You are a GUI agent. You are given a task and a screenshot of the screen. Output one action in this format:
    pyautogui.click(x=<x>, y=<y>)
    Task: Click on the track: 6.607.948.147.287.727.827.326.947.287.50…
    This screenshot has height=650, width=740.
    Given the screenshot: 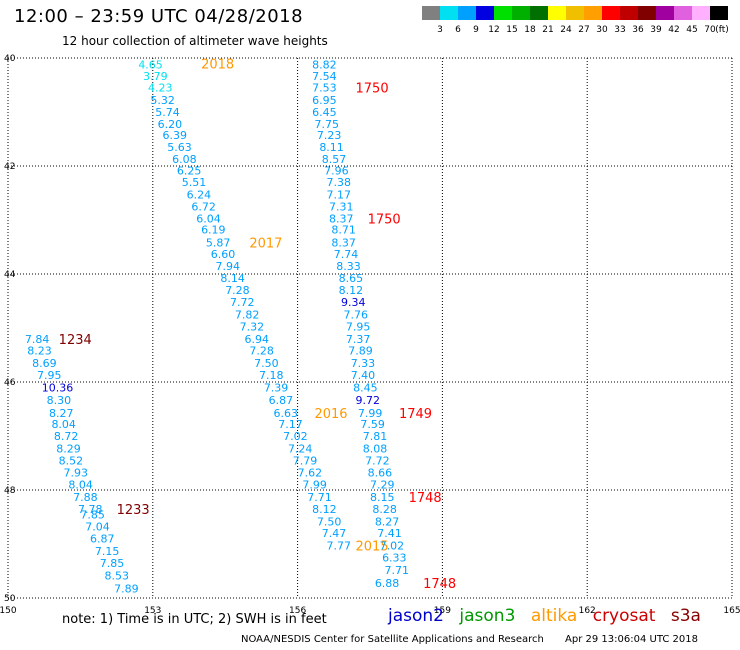 What is the action you would take?
    pyautogui.click(x=254, y=328)
    